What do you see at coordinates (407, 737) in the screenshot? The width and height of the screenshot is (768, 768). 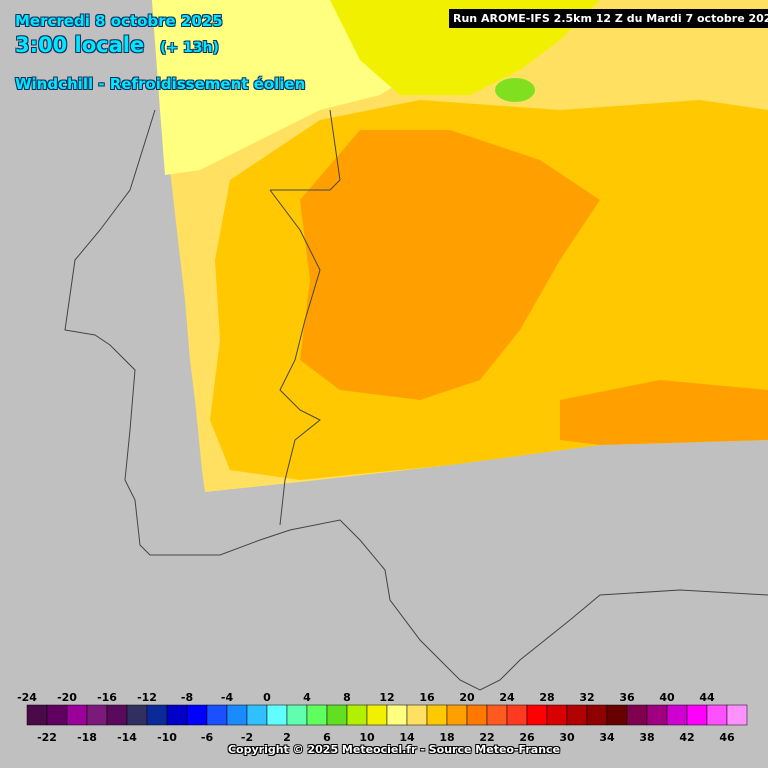 I see `legend-label: 14` at bounding box center [407, 737].